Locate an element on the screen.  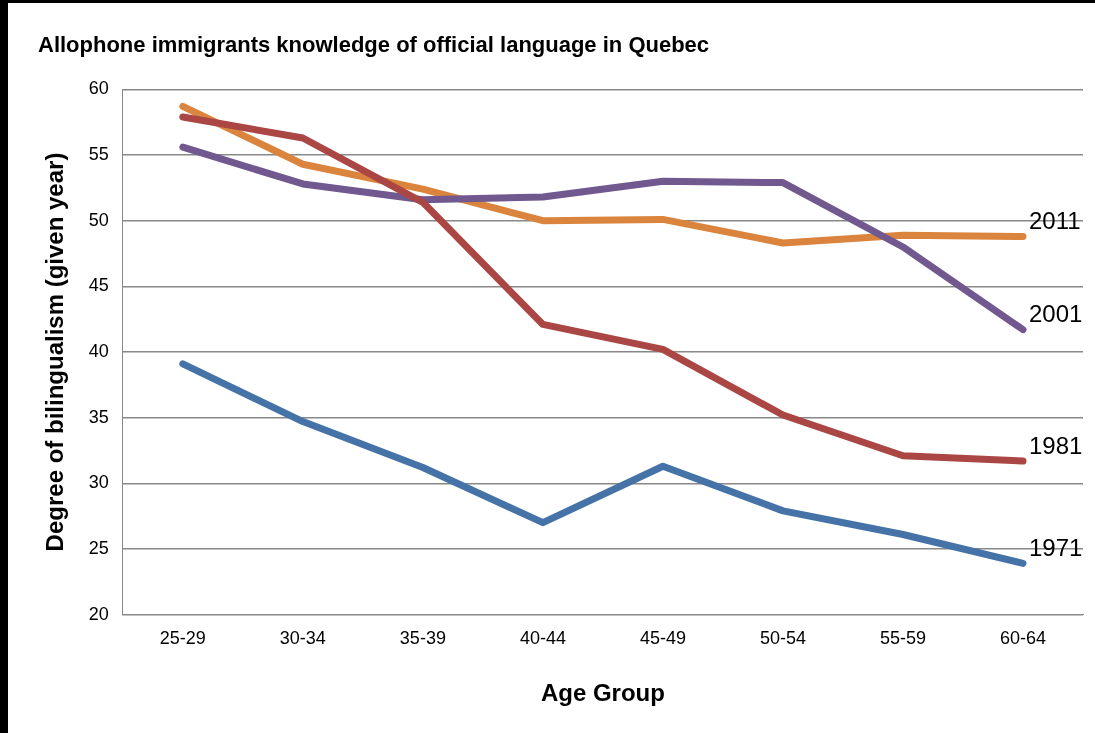
x-tick-label: 30-34 is located at coordinates (302, 638).